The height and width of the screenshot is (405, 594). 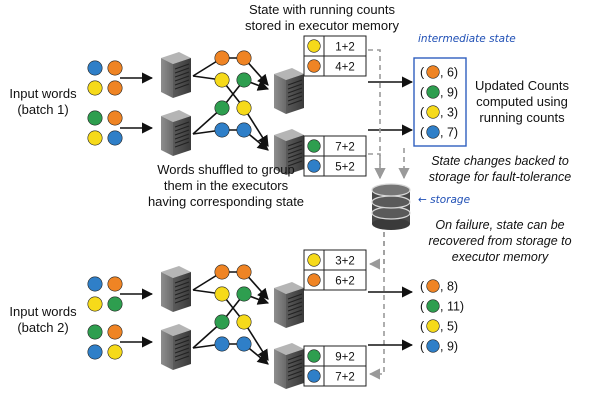 What do you see at coordinates (345, 262) in the screenshot?
I see `state-count: 3+2` at bounding box center [345, 262].